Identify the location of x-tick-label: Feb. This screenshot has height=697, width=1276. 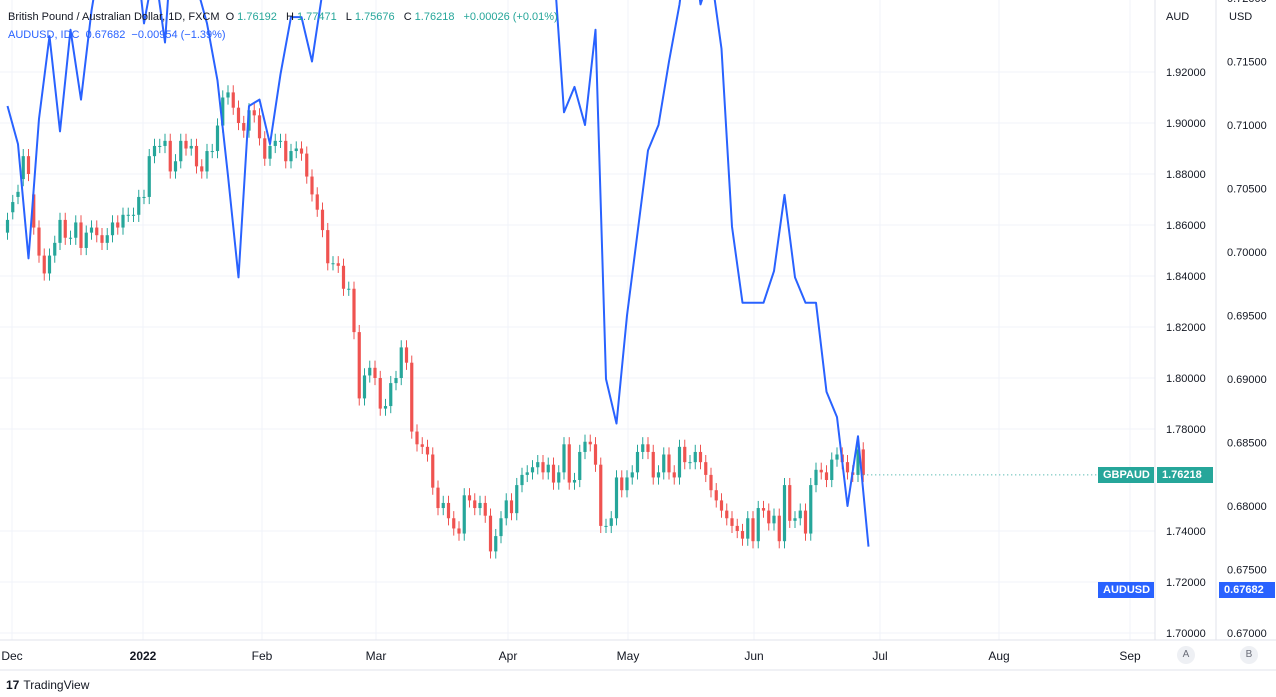
(262, 656).